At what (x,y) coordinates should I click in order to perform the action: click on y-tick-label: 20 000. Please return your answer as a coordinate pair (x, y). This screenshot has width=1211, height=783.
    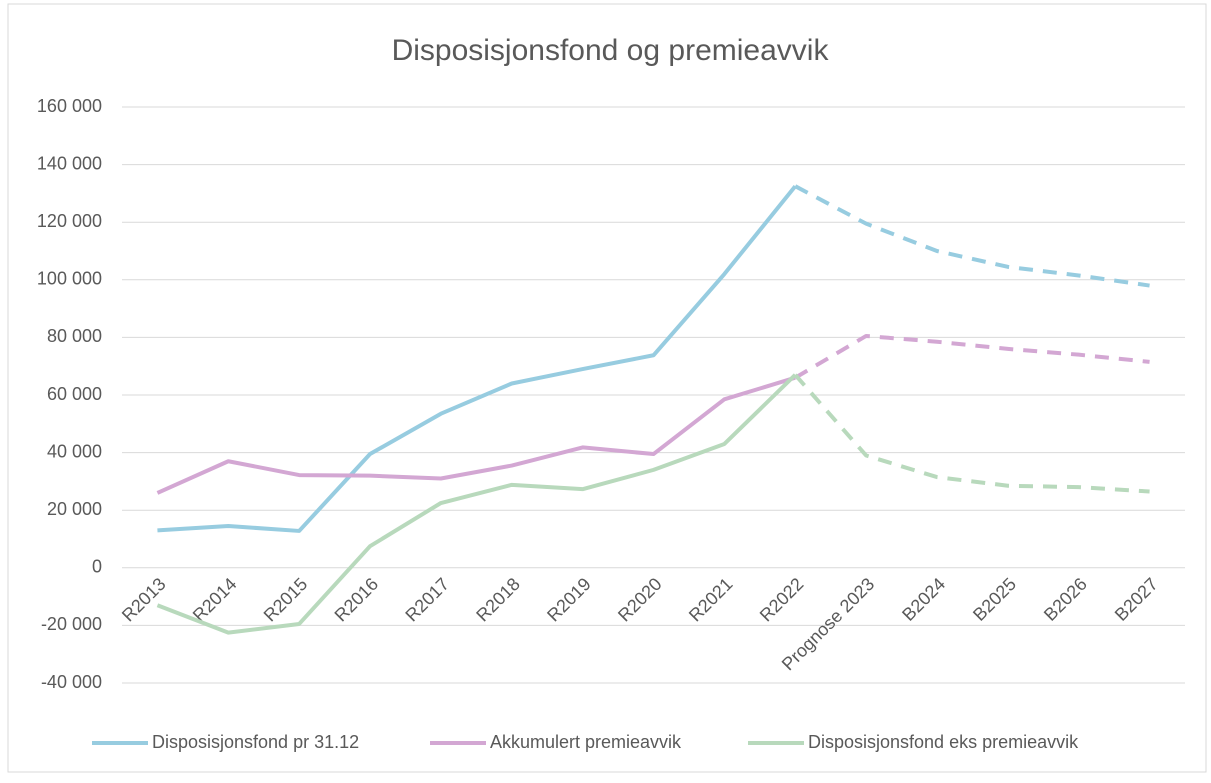
    Looking at the image, I should click on (74, 509).